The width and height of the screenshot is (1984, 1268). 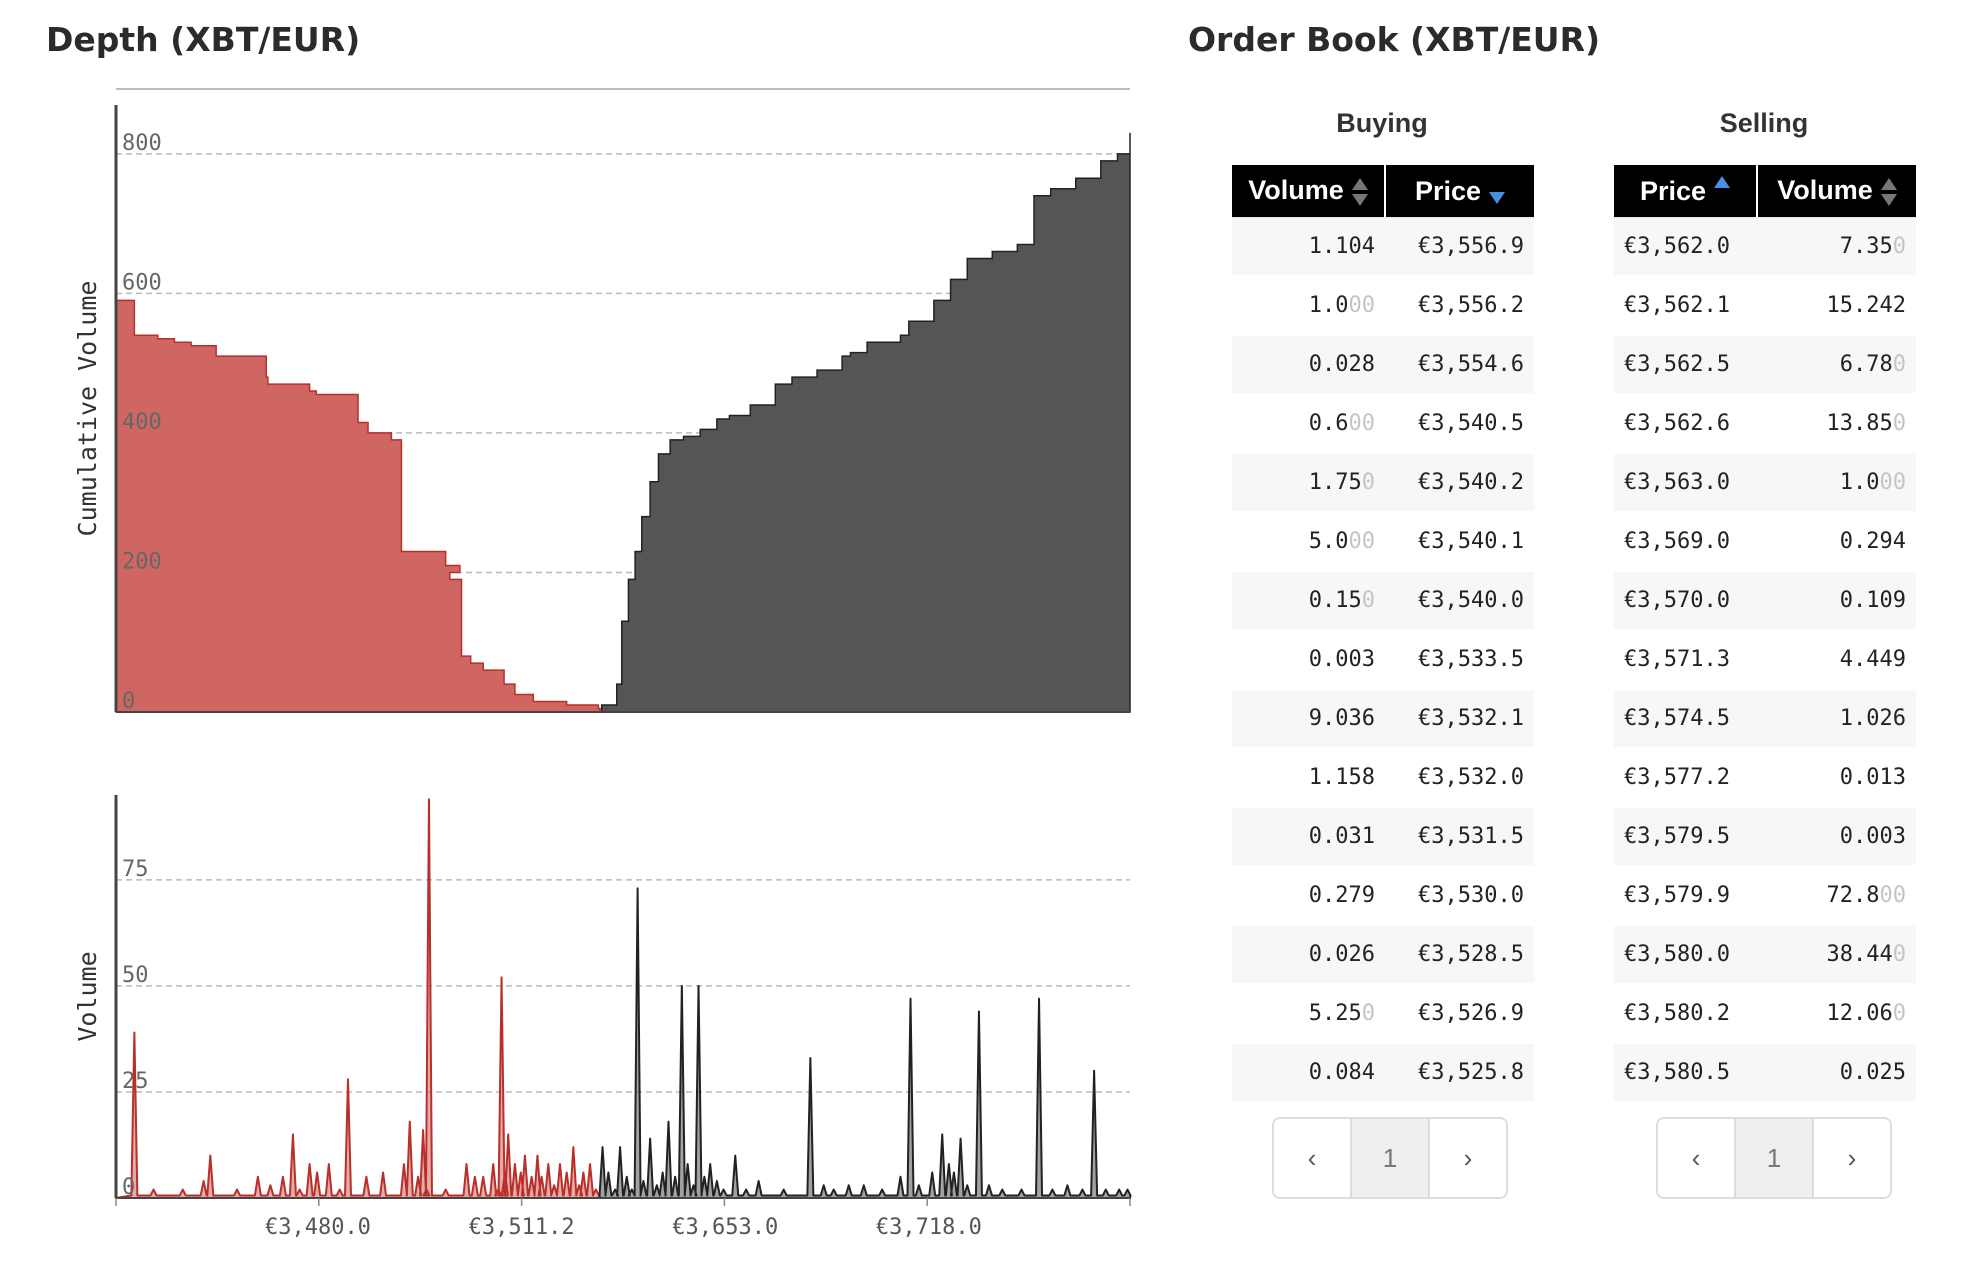 I want to click on table-row: 0.600 €3,540.5, so click(x=1383, y=423).